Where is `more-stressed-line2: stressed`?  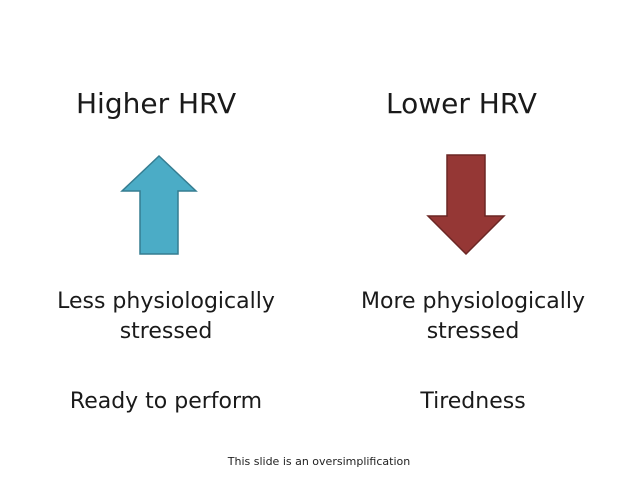
more-stressed-line2: stressed is located at coordinates (473, 331).